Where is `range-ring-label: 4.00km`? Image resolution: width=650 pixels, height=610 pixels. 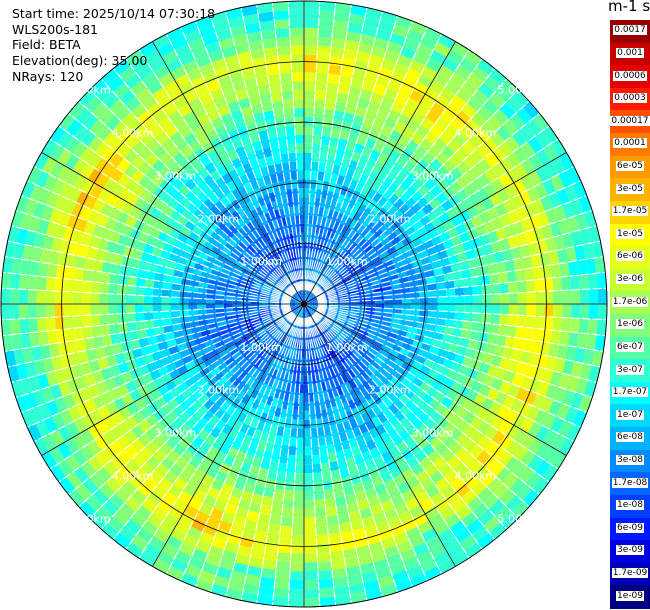 range-ring-label: 4.00km is located at coordinates (476, 475).